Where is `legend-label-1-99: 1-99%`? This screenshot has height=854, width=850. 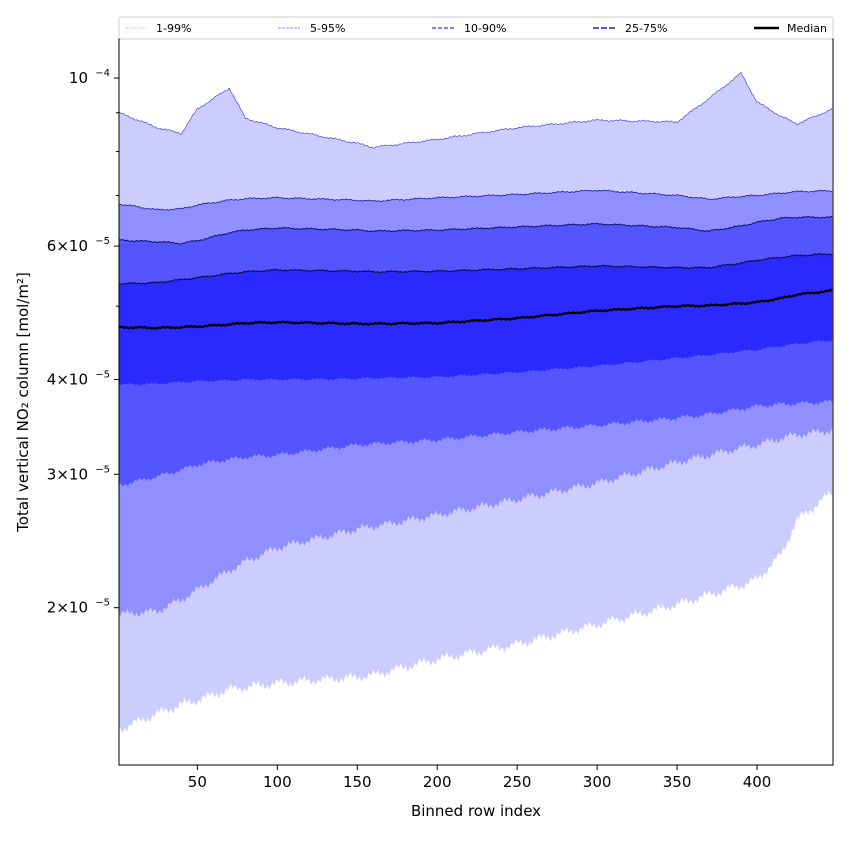 legend-label-1-99: 1-99% is located at coordinates (173, 28).